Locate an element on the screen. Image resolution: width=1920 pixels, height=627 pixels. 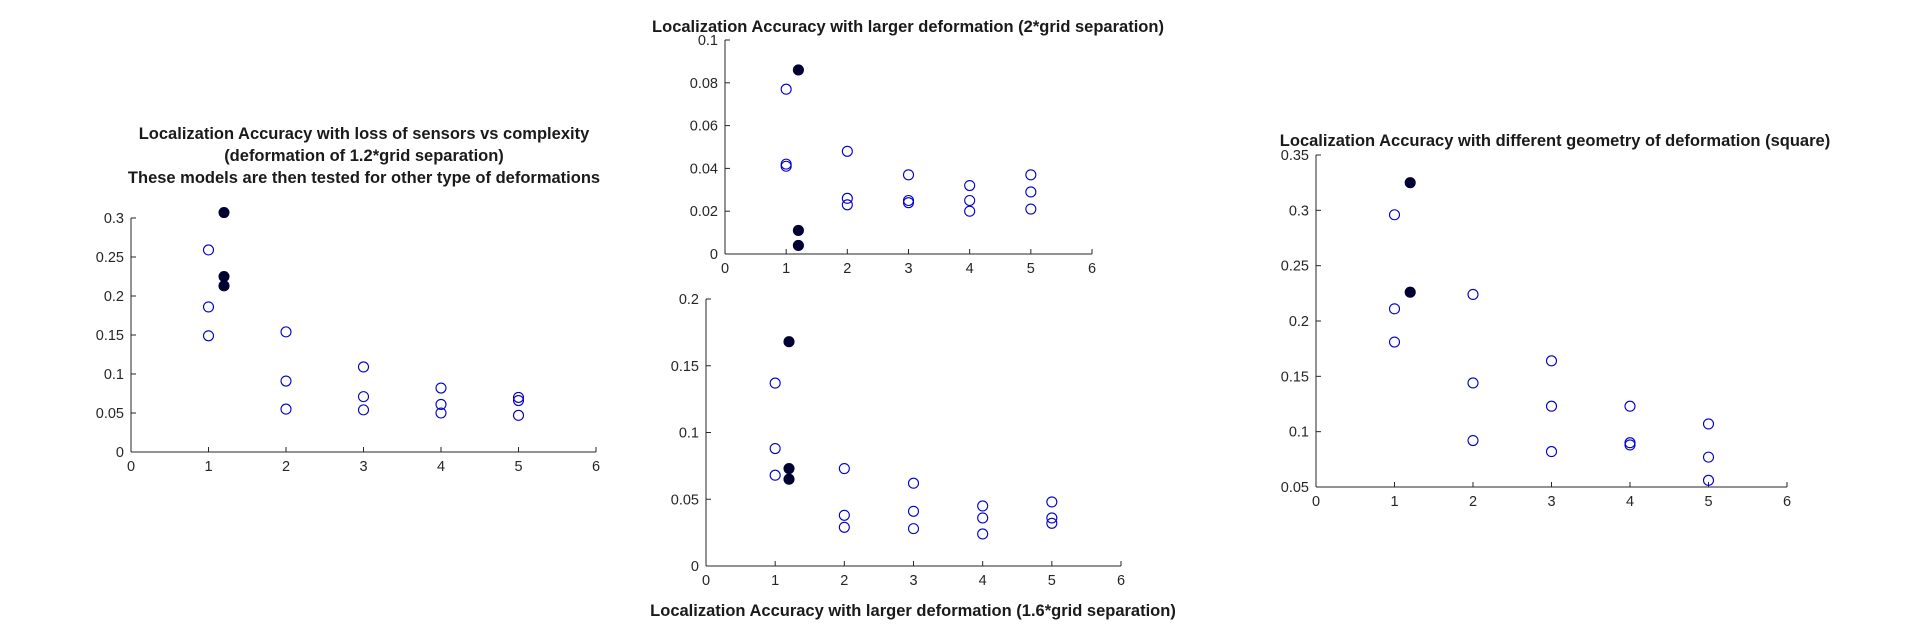
x-tick-label: 2 is located at coordinates (286, 467).